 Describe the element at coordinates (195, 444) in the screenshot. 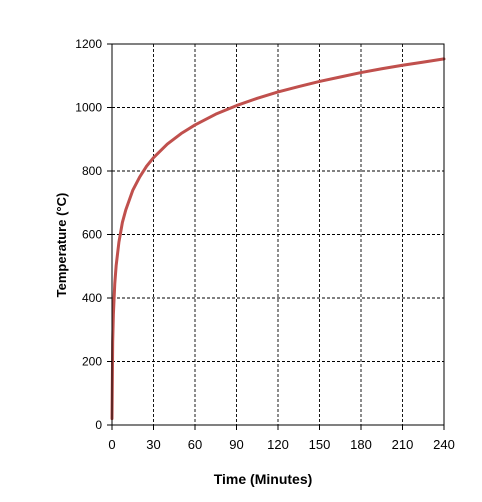

I see `x-tick-label: 60` at that location.